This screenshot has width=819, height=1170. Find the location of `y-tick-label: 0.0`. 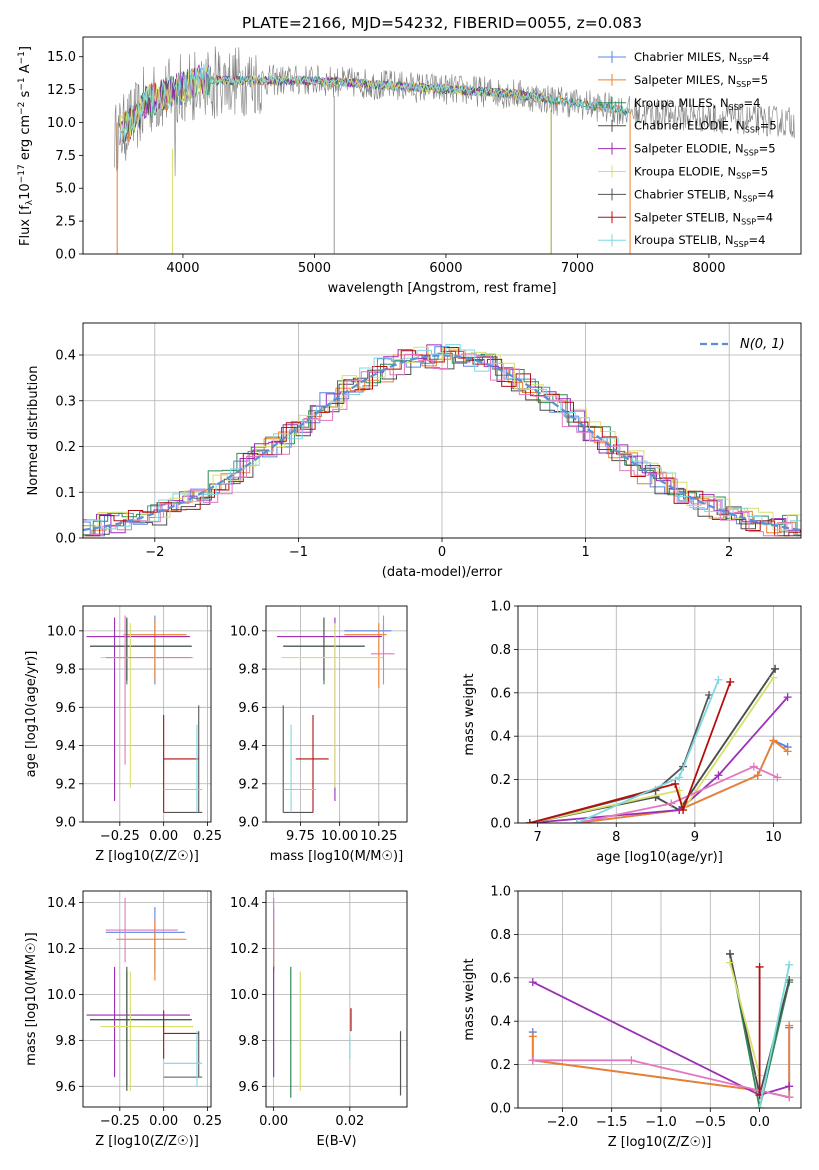

y-tick-label: 0.0 is located at coordinates (65, 539).